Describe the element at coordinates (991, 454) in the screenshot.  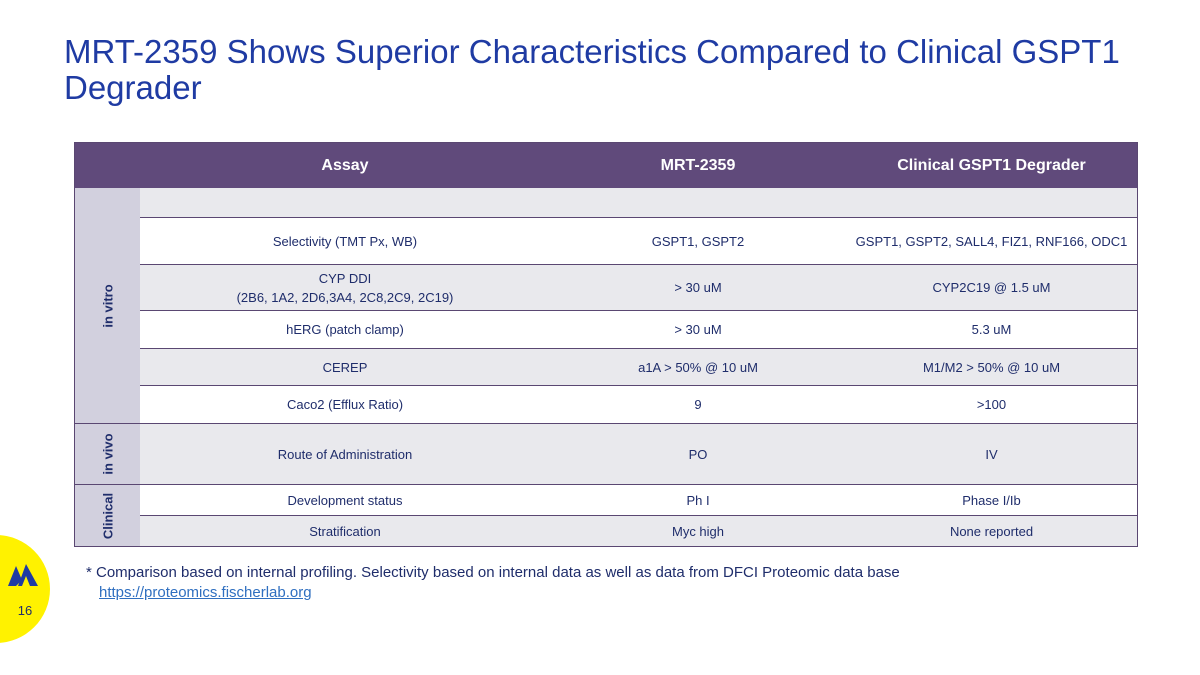
I see `cell-clinical: IV` at that location.